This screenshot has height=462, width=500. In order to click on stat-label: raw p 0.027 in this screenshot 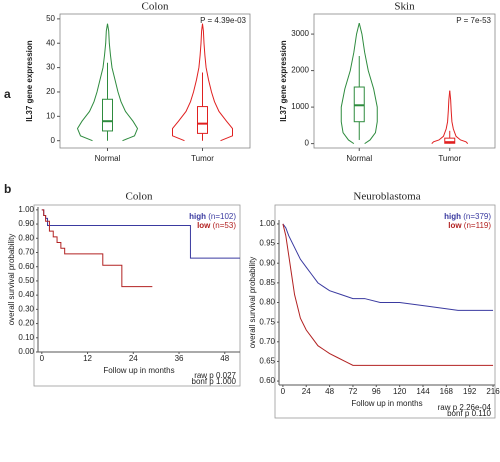, I will do `click(215, 375)`.